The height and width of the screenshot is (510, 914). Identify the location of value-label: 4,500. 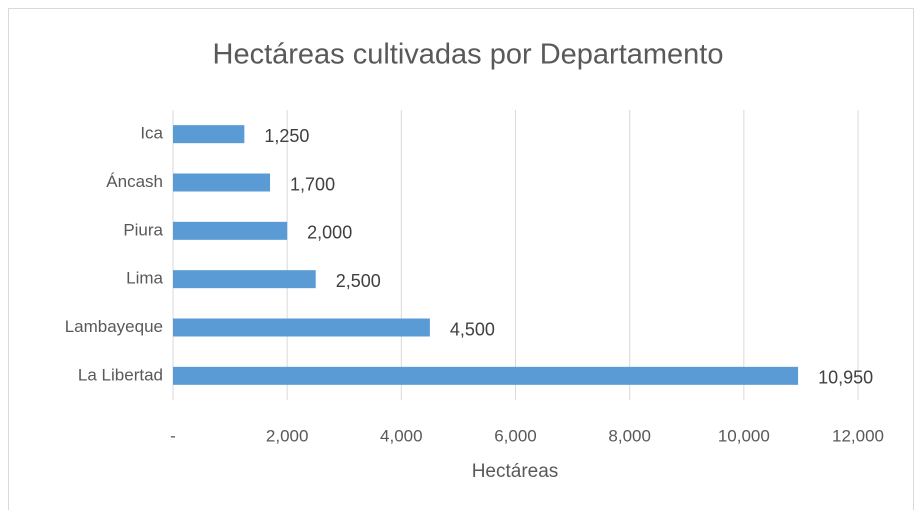
(472, 329).